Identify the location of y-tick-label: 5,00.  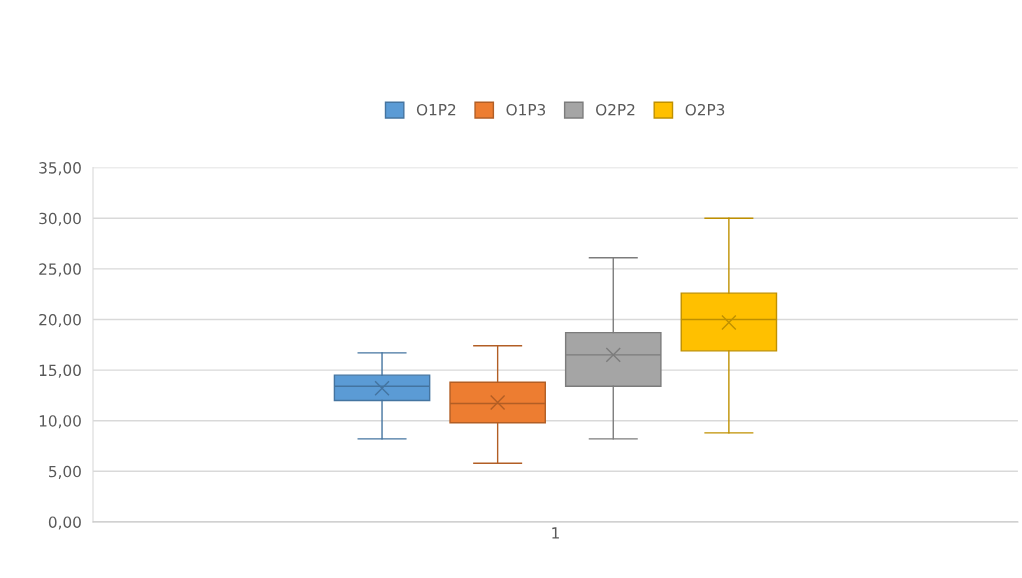
(65, 472).